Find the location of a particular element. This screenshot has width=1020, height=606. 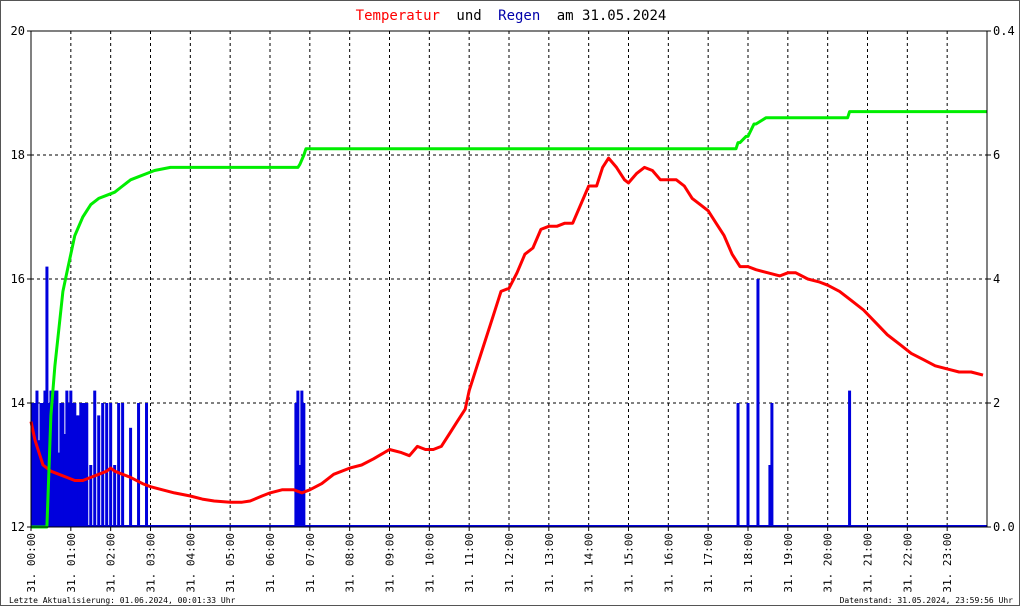

x-tick-label: 31. 16:00 is located at coordinates (668, 563).